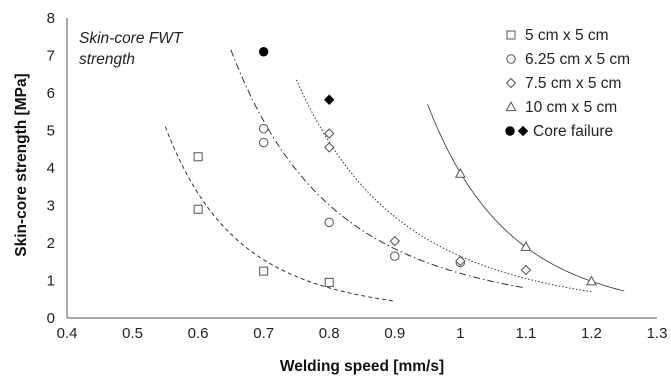  Describe the element at coordinates (329, 333) in the screenshot. I see `x-tick-label: 0.8` at that location.